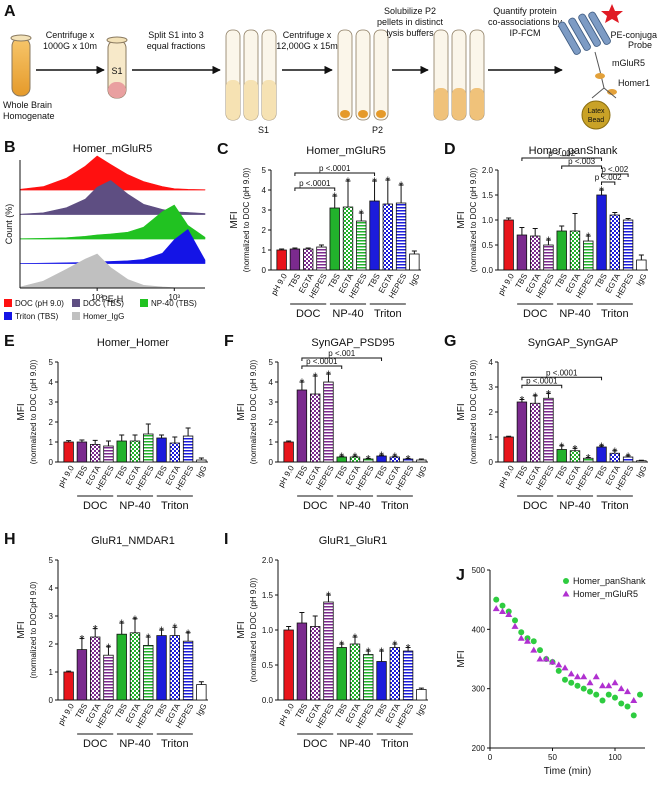 The image size is (657, 790). What do you see at coordinates (421, 472) in the screenshot?
I see `x-tick-label: IgG` at bounding box center [421, 472].